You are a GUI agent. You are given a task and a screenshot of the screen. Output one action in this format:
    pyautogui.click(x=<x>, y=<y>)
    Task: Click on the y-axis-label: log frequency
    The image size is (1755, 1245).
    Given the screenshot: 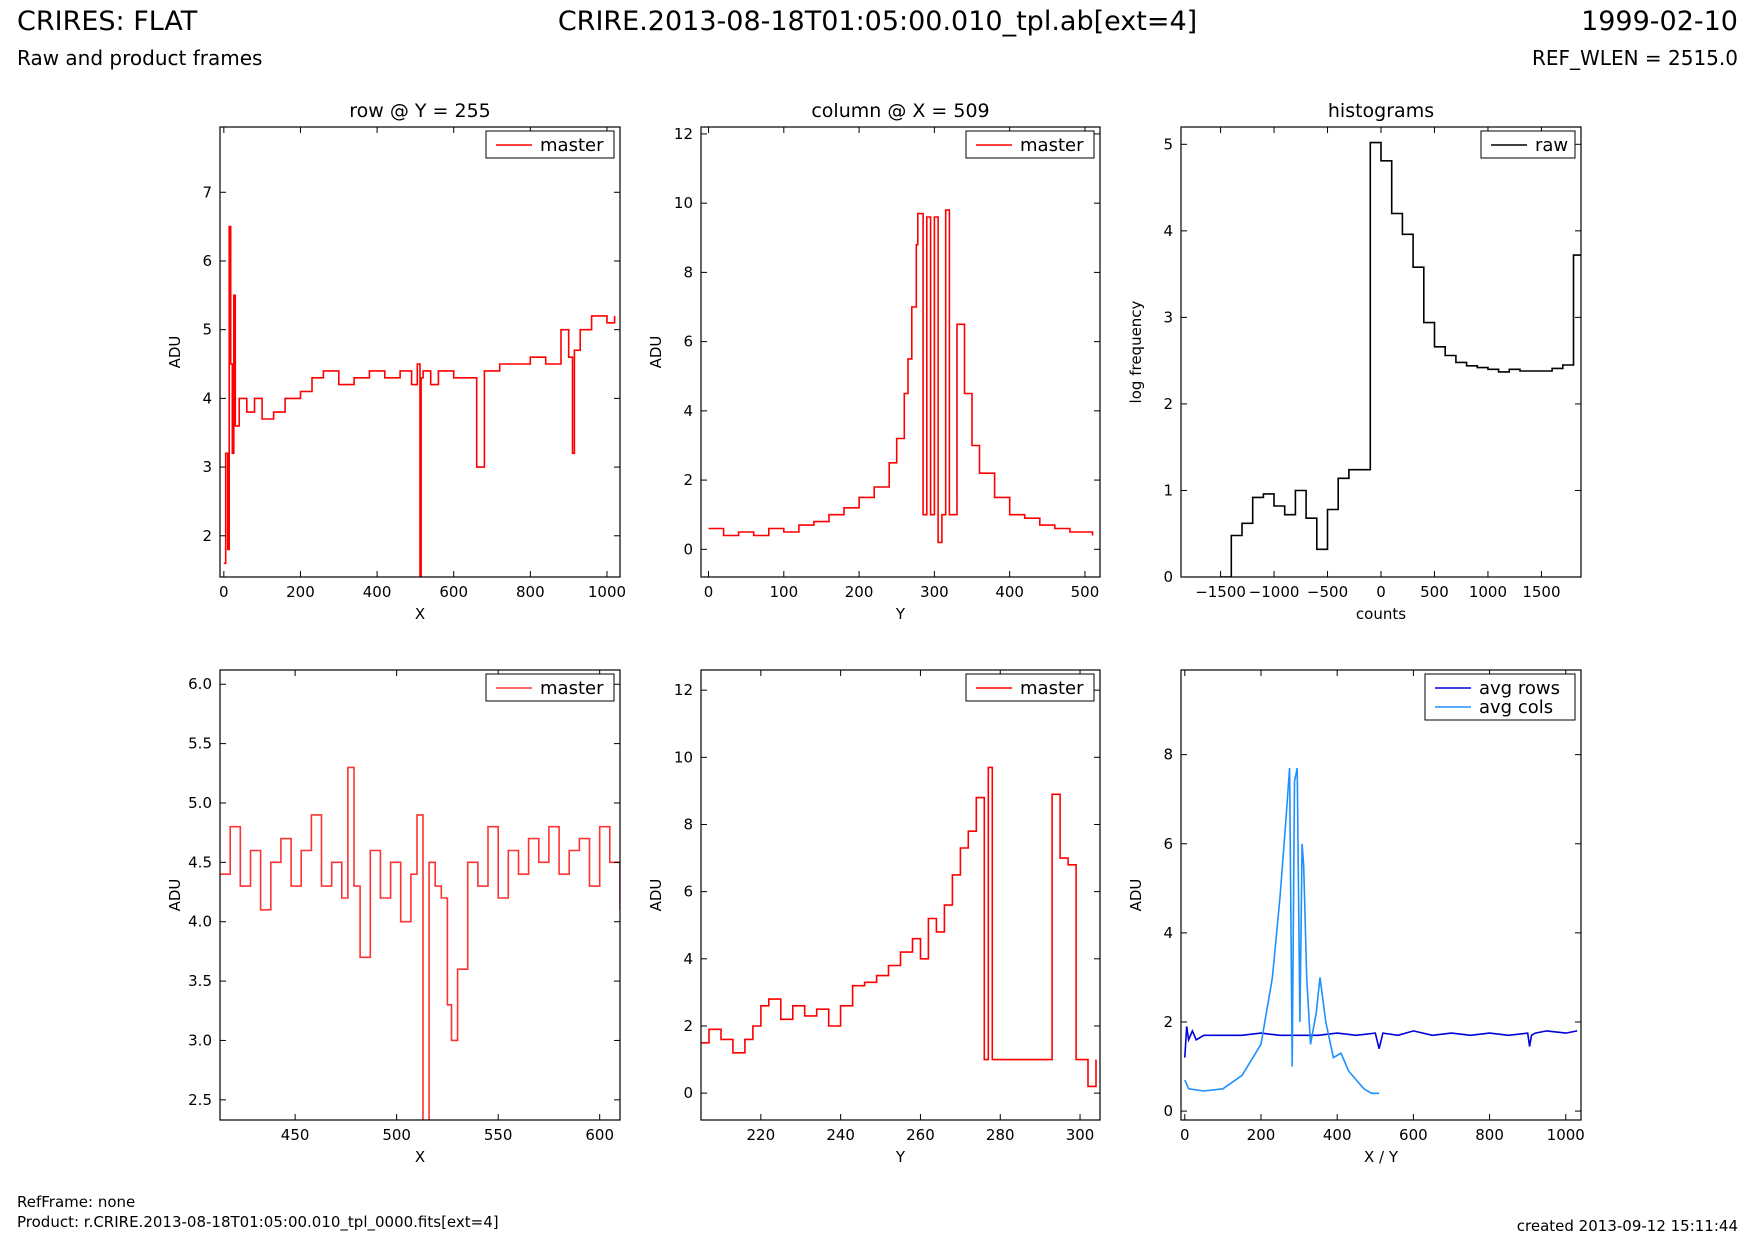 What is the action you would take?
    pyautogui.click(x=1136, y=351)
    